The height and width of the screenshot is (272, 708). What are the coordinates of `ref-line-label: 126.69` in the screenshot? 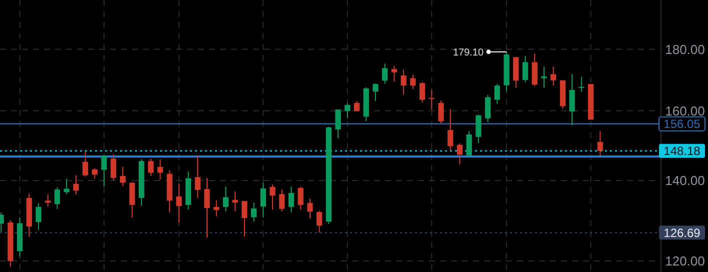 It's located at (682, 233).